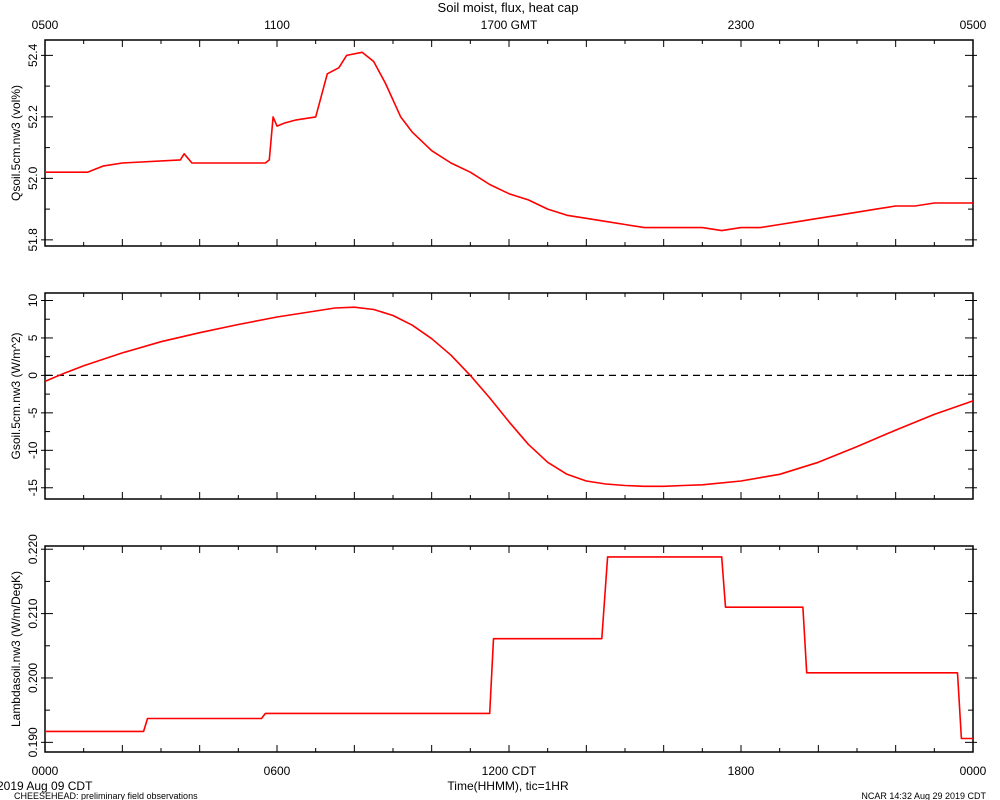 The width and height of the screenshot is (1000, 800). Describe the element at coordinates (33, 488) in the screenshot. I see `y-tick-label: -15` at that location.